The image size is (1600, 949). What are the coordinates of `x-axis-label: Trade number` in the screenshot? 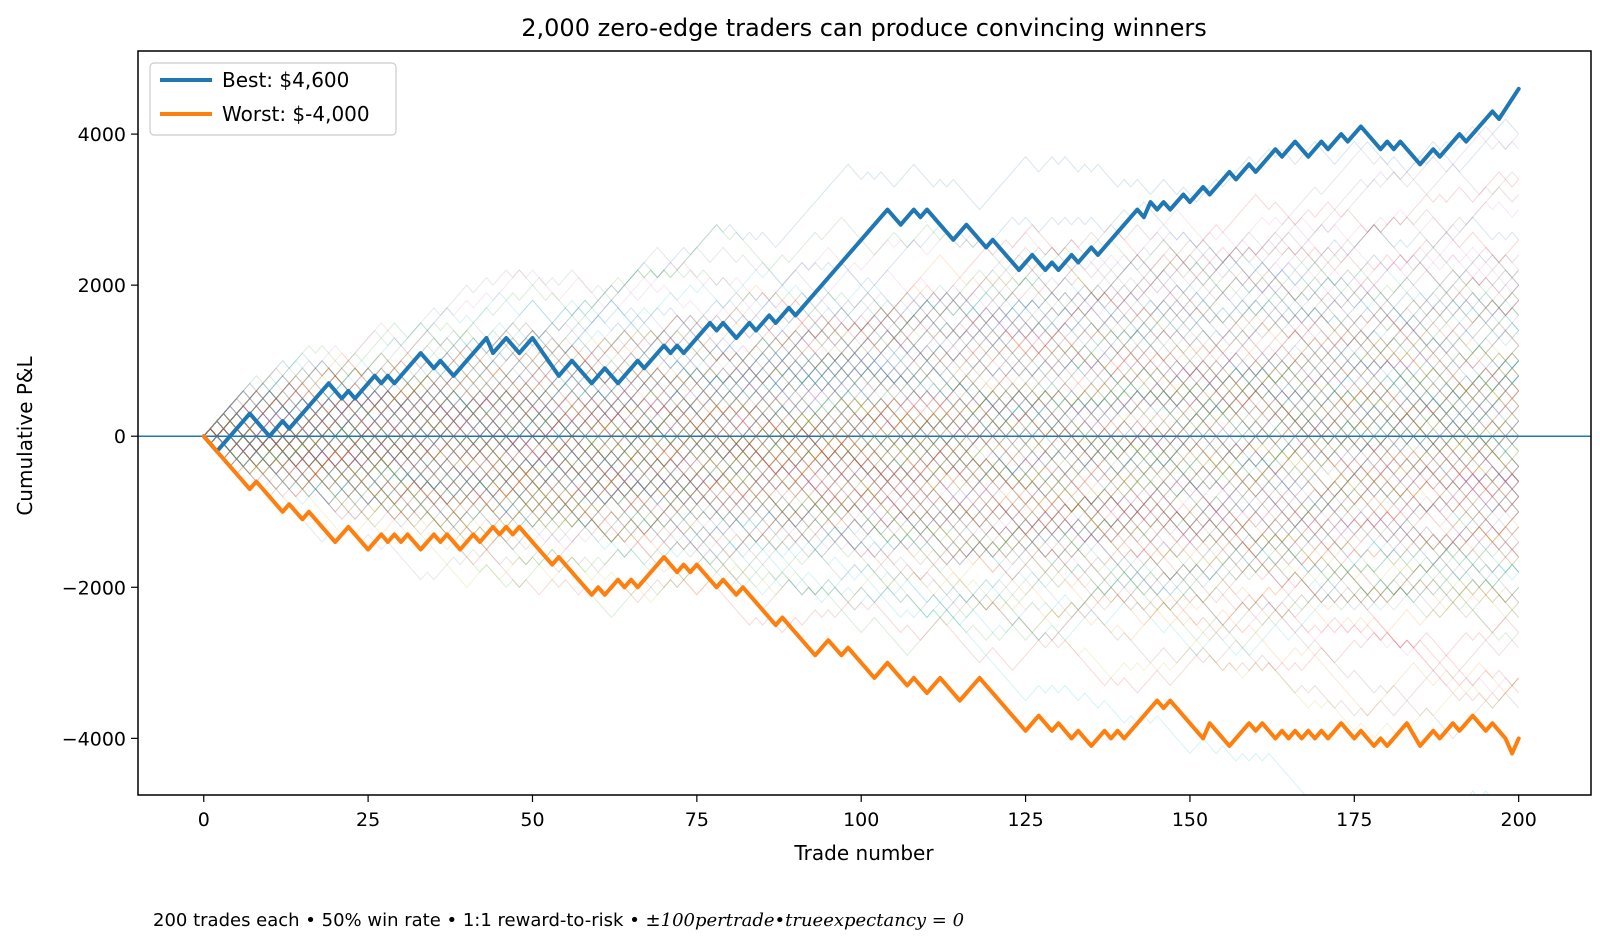 It's located at (863, 853).